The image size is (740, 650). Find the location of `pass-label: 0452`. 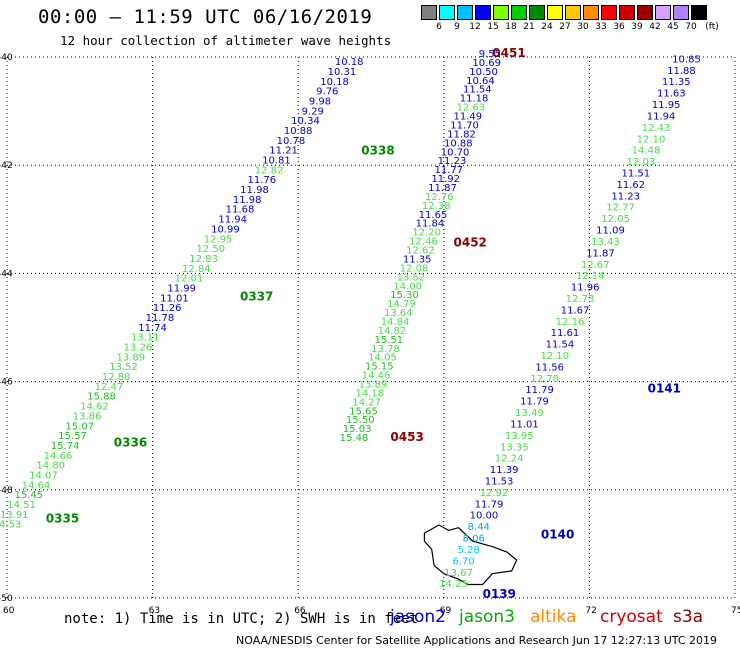

pass-label: 0452 is located at coordinates (470, 242).